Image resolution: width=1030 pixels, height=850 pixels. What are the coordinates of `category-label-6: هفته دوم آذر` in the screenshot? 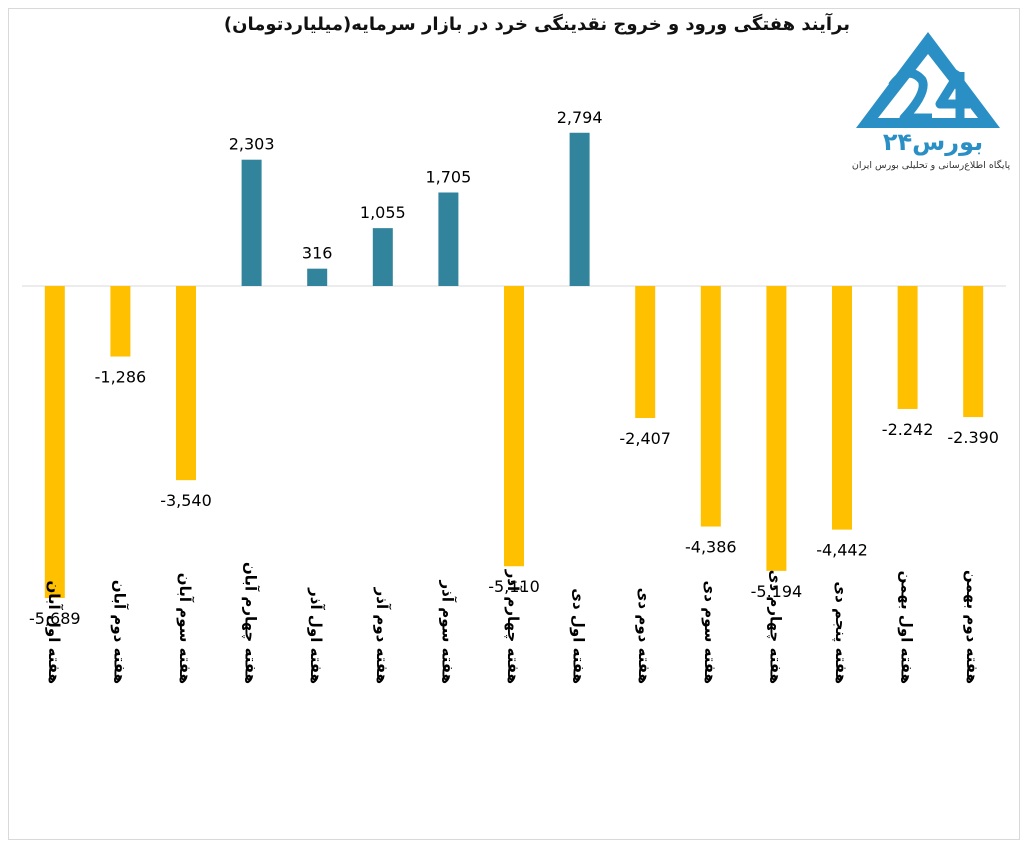 It's located at (382, 635).